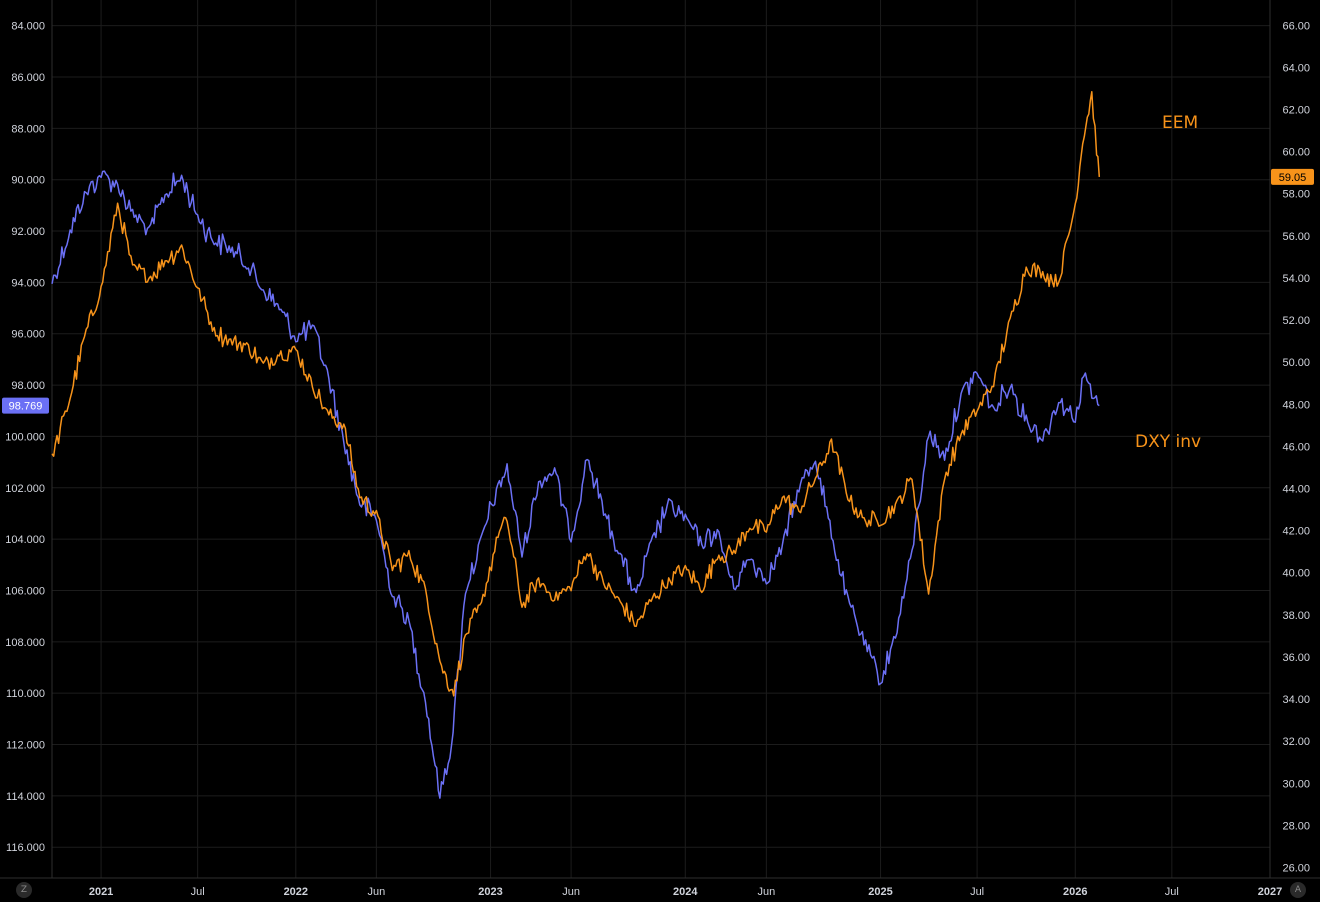  Describe the element at coordinates (880, 892) in the screenshot. I see `x-tick-label: 2025` at that location.